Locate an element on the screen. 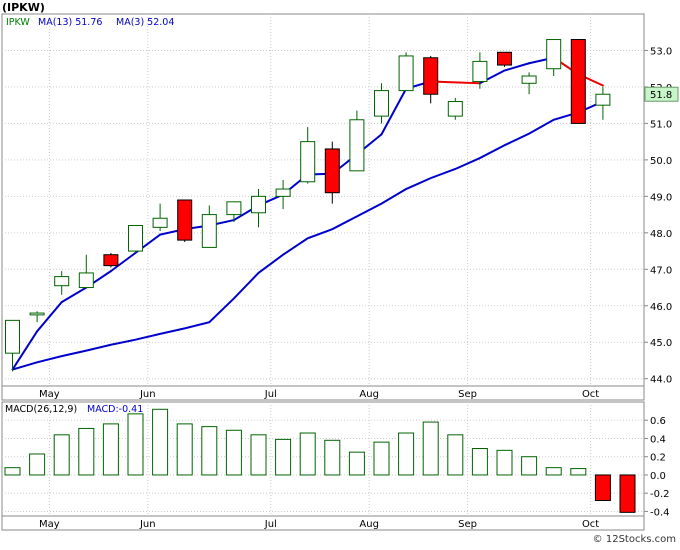 The image size is (680, 550). price-y-tick-label: 51.0 is located at coordinates (661, 124).